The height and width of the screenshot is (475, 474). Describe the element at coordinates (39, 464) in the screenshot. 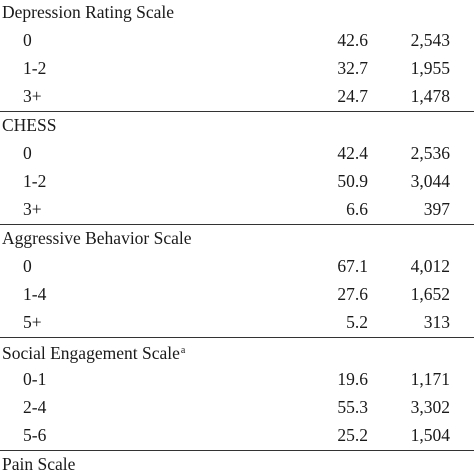

I see `section-heading-pain: Pain Scale` at that location.